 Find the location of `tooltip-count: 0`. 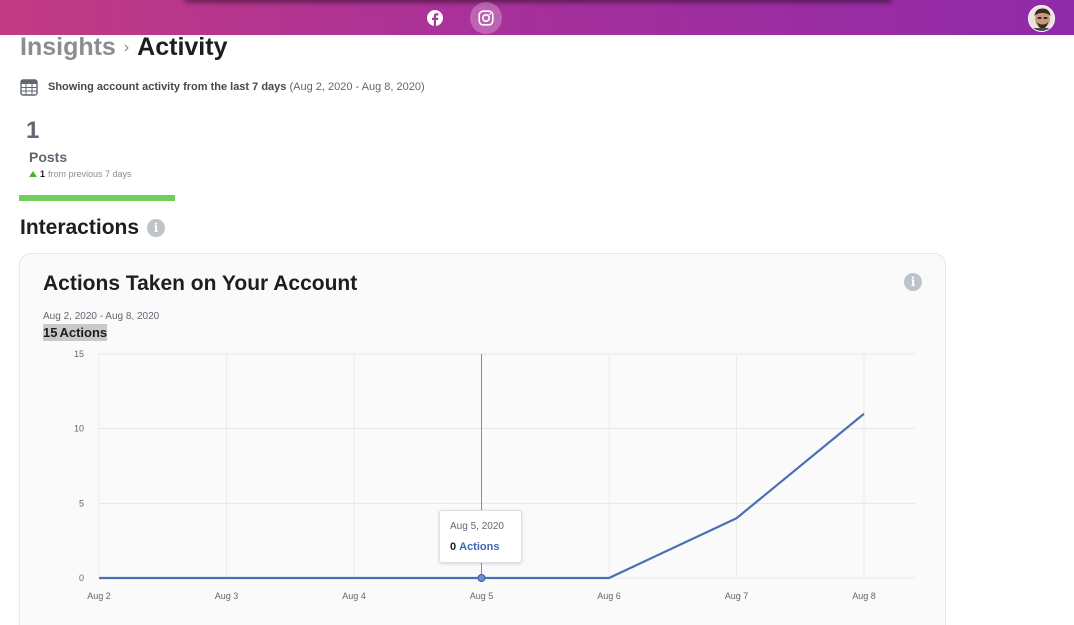

tooltip-count: 0 is located at coordinates (453, 547).